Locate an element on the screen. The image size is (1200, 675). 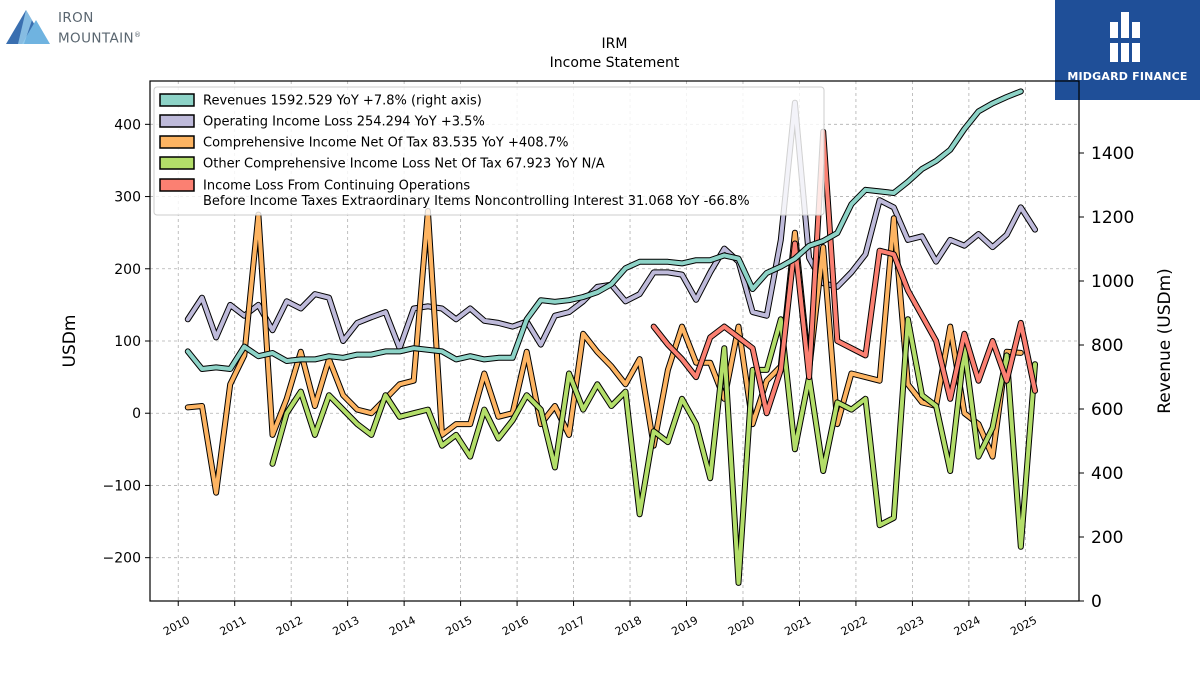
series-line is located at coordinates (844, 272).